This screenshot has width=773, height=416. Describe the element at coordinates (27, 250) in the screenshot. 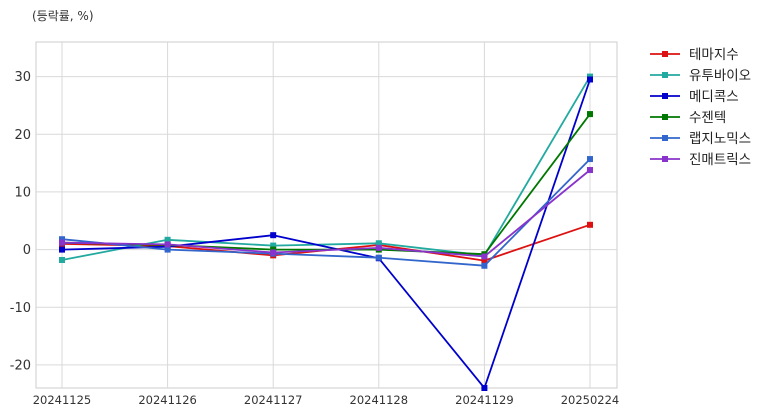

I see `y-tick-label: 0` at that location.